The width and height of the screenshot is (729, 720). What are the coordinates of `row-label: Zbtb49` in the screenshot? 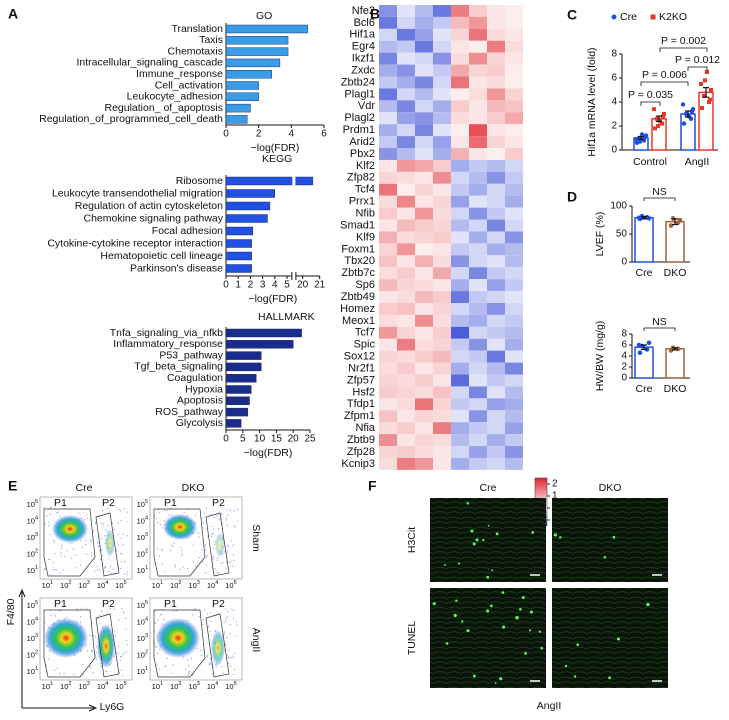 It's located at (358, 297).